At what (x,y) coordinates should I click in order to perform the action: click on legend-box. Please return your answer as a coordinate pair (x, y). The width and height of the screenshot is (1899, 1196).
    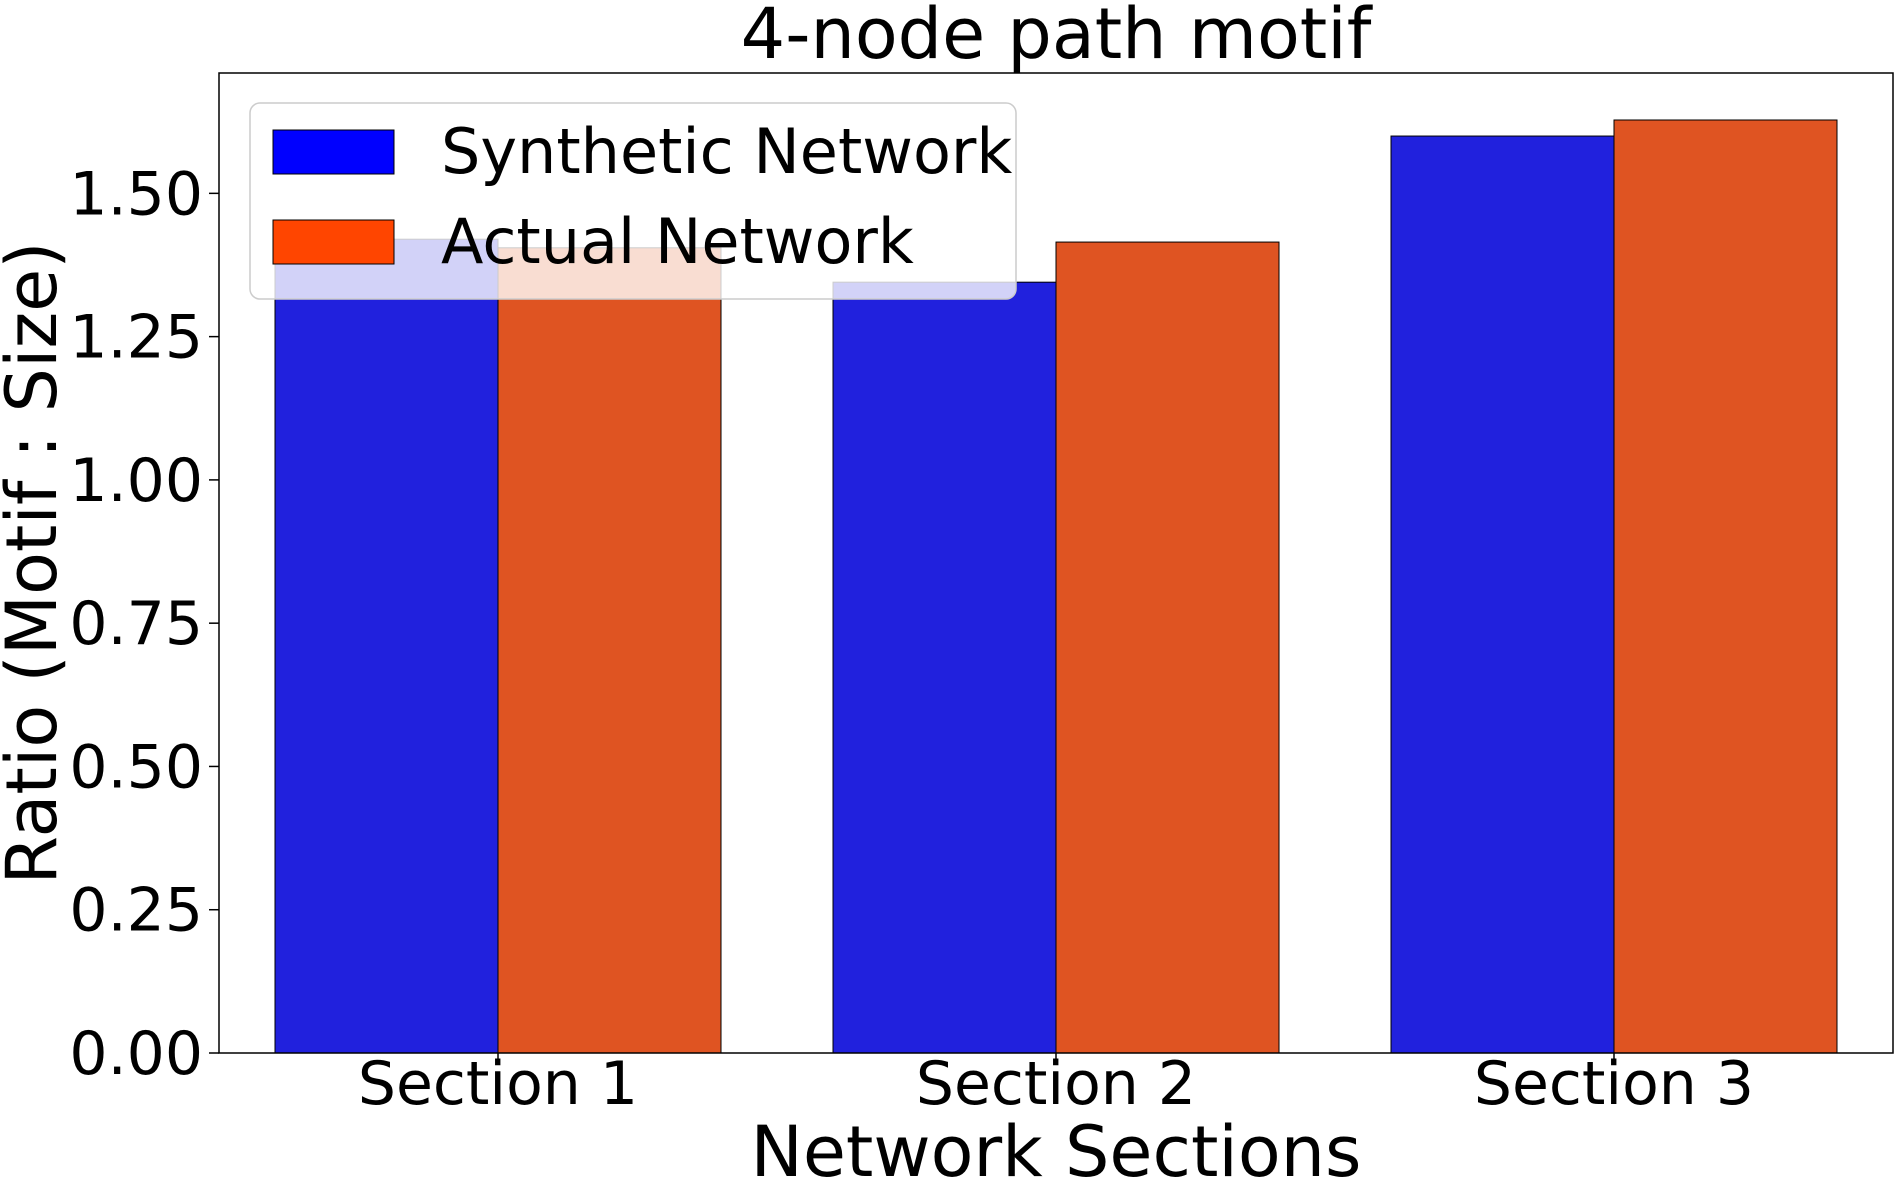
    Looking at the image, I should click on (633, 201).